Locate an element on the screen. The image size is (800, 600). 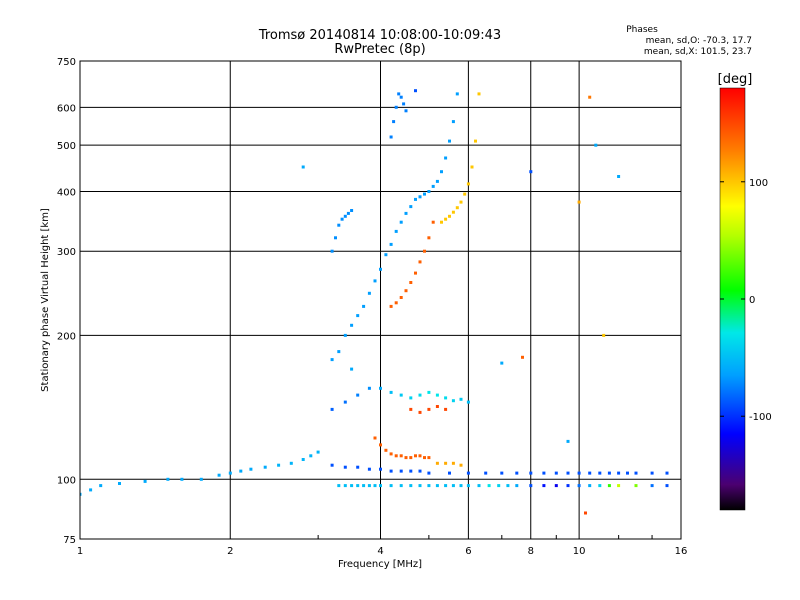
chart-title: Tromsø 20140814 10:08:00-10:09:43 is located at coordinates (379, 35).